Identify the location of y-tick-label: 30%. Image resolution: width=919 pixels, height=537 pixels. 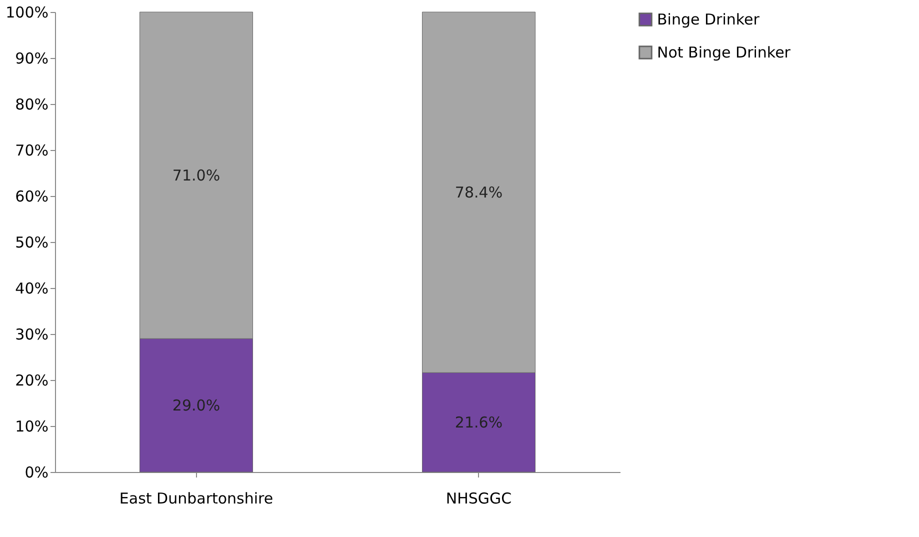
(31, 335).